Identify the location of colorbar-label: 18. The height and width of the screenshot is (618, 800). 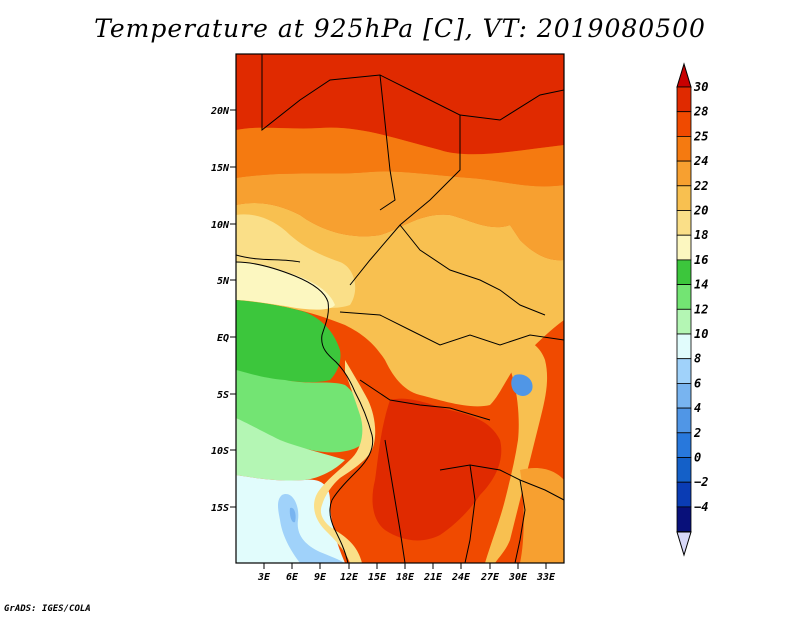
(701, 235).